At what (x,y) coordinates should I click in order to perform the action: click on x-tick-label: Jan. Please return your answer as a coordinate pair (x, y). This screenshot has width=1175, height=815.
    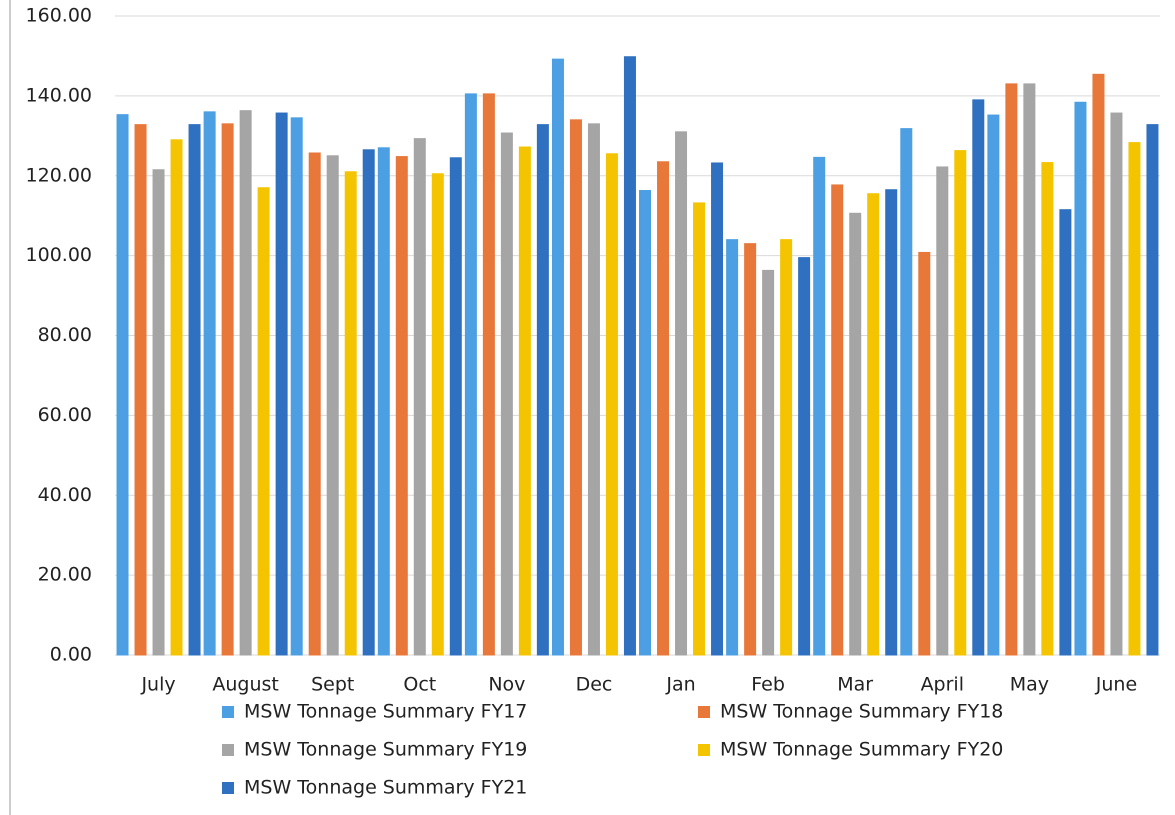
    Looking at the image, I should click on (680, 685).